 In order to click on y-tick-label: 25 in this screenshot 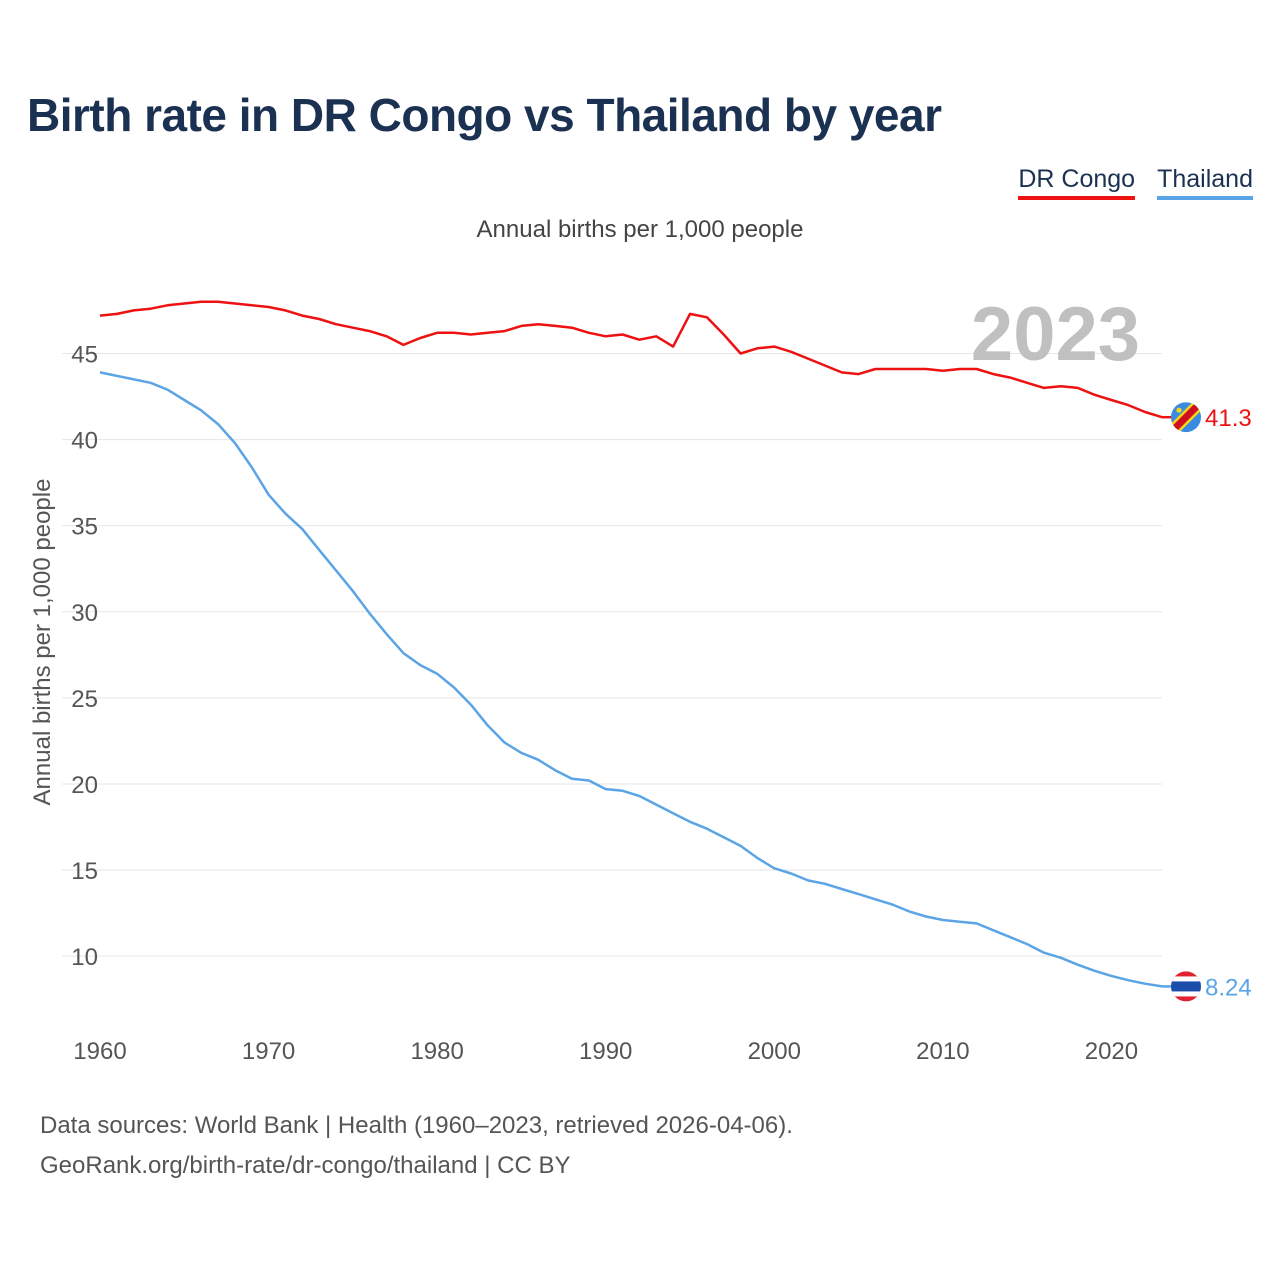, I will do `click(84, 699)`.